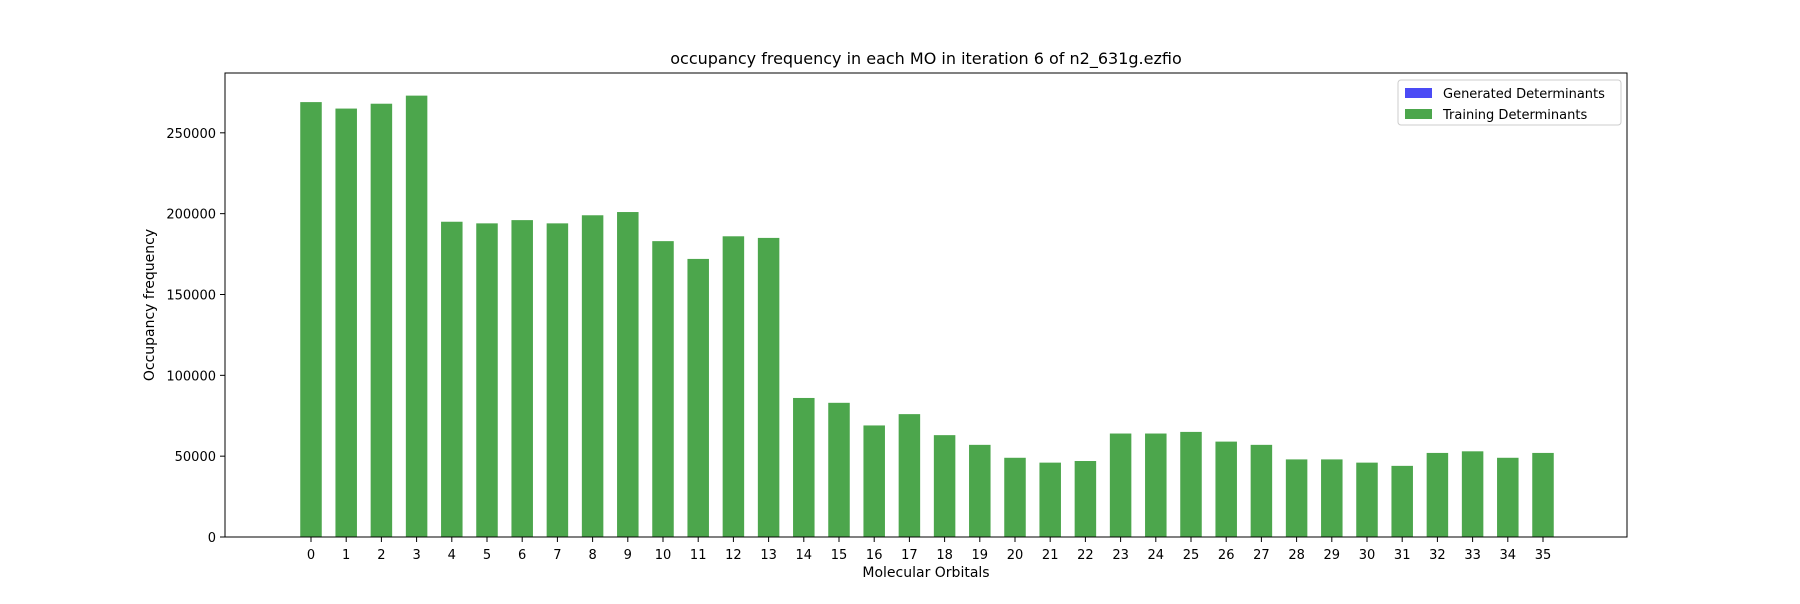 The image size is (1800, 604). I want to click on x-tick-label: 30, so click(1367, 555).